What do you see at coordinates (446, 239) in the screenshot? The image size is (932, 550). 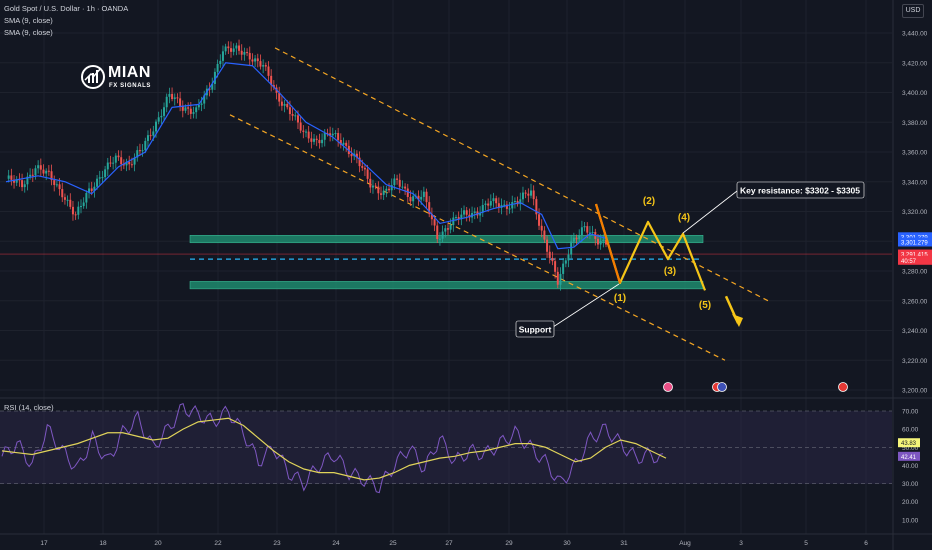 I see `resistance-zone` at bounding box center [446, 239].